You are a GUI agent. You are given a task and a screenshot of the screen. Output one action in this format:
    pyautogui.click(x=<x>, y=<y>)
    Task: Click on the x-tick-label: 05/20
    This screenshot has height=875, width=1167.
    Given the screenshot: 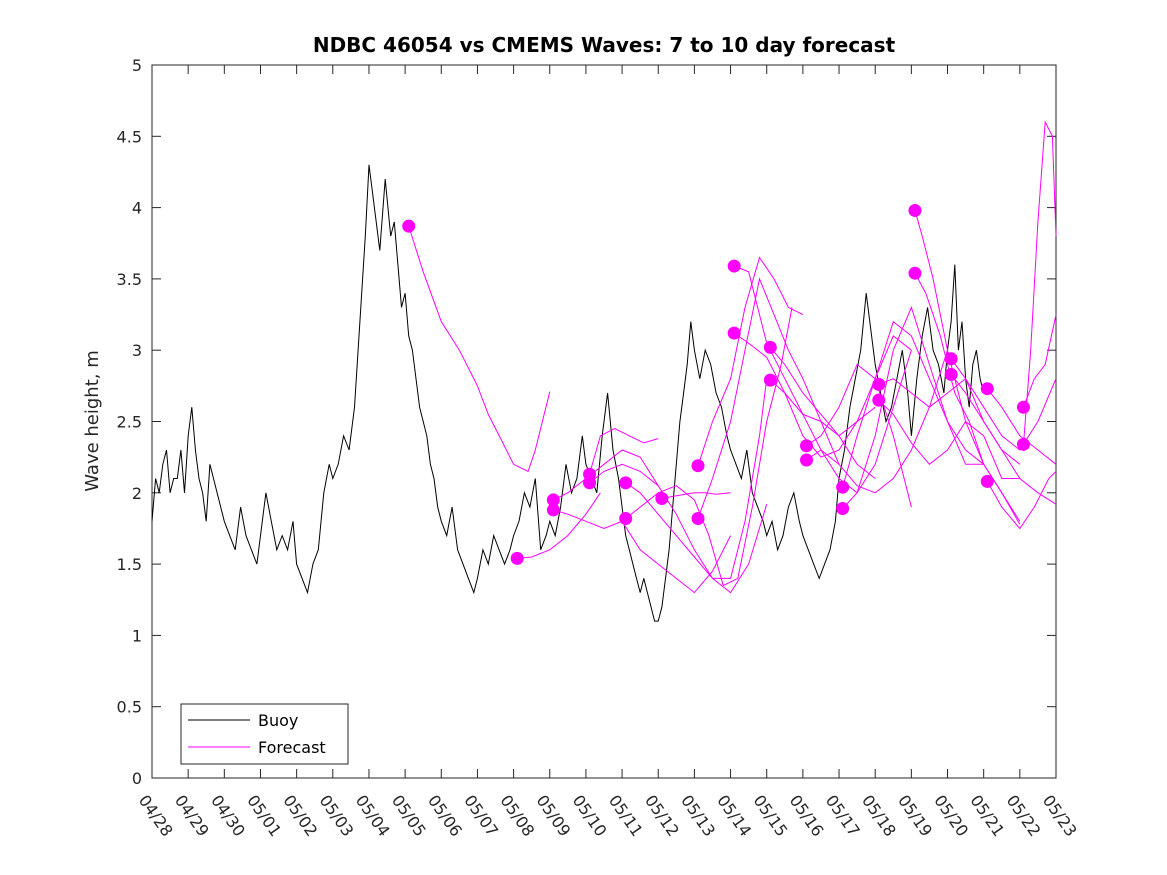 What is the action you would take?
    pyautogui.click(x=951, y=815)
    